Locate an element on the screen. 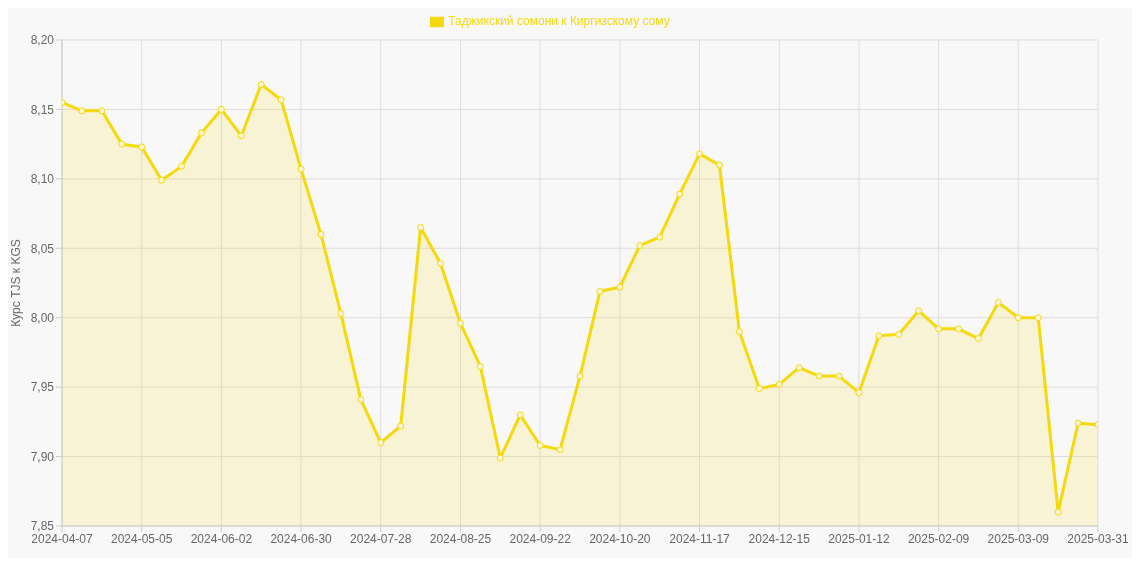  x-tick-label: 2024-07-28 is located at coordinates (381, 538).